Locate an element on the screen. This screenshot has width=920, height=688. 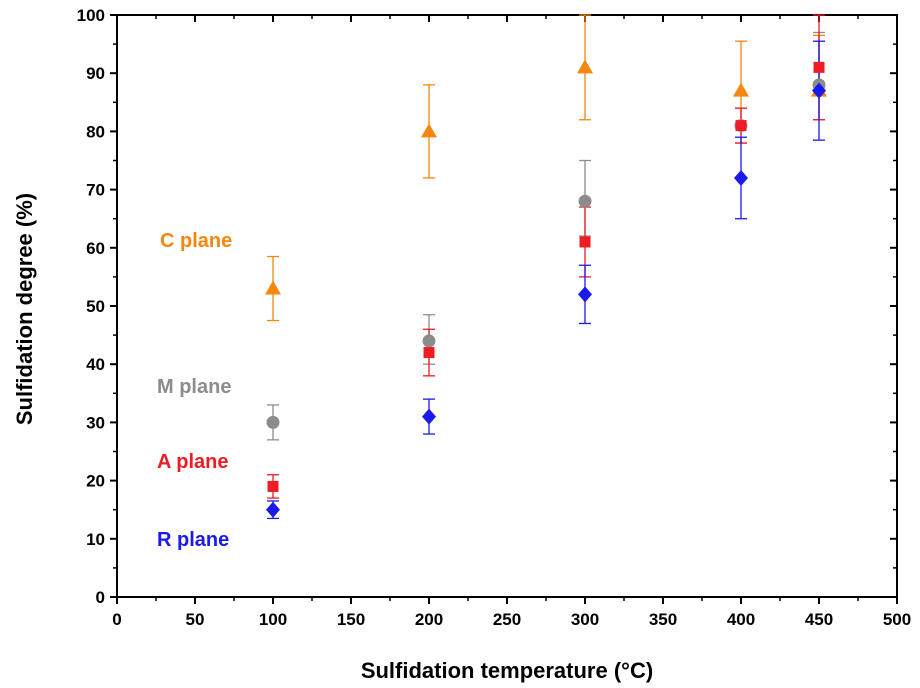
y-tick-label: 10 is located at coordinates (95, 539).